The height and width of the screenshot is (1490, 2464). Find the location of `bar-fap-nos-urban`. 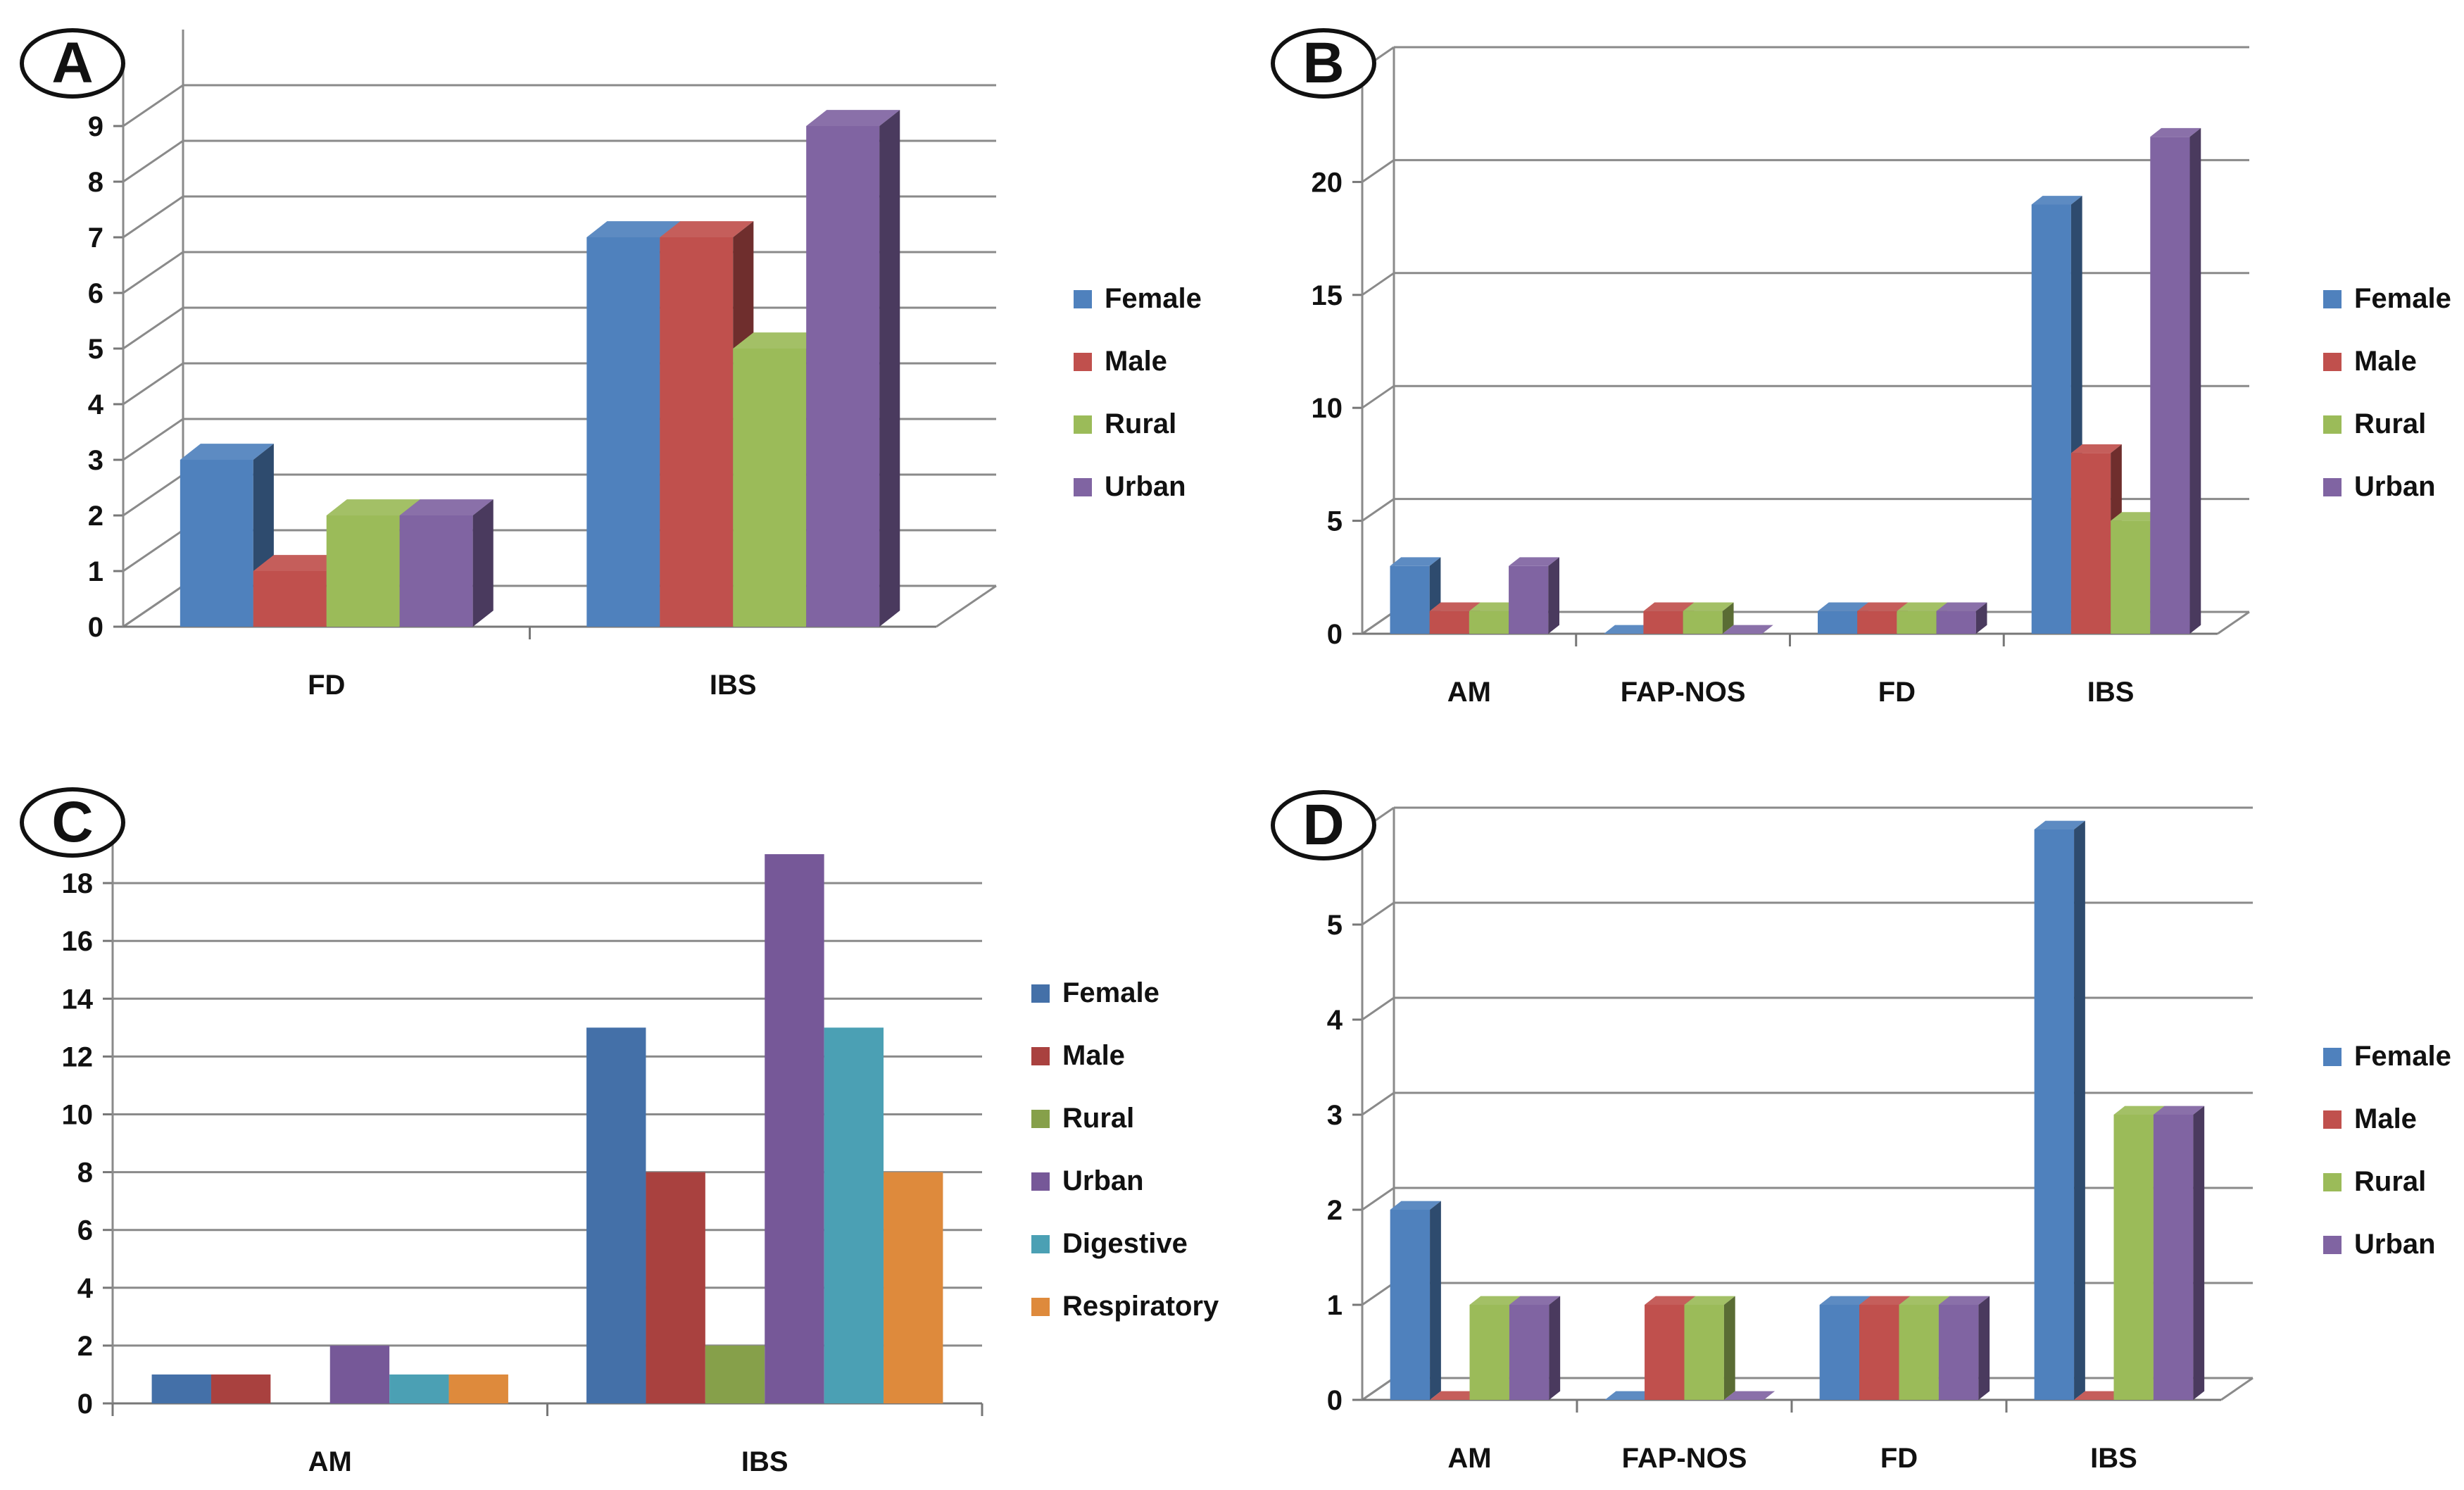

bar-fap-nos-urban is located at coordinates (1749, 1395).